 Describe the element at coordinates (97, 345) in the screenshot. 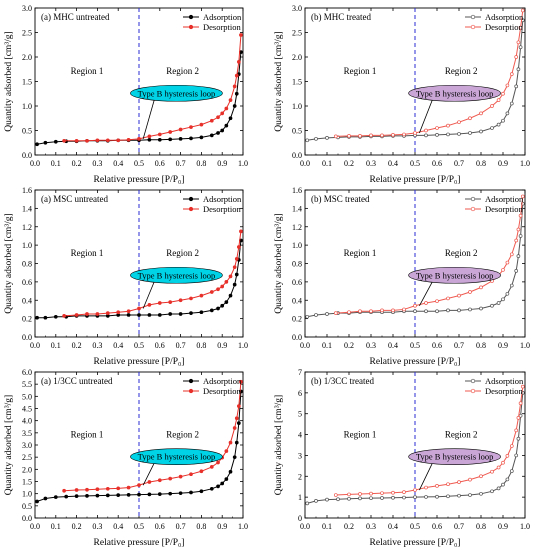

I see `x-tick-label: 0.3` at that location.